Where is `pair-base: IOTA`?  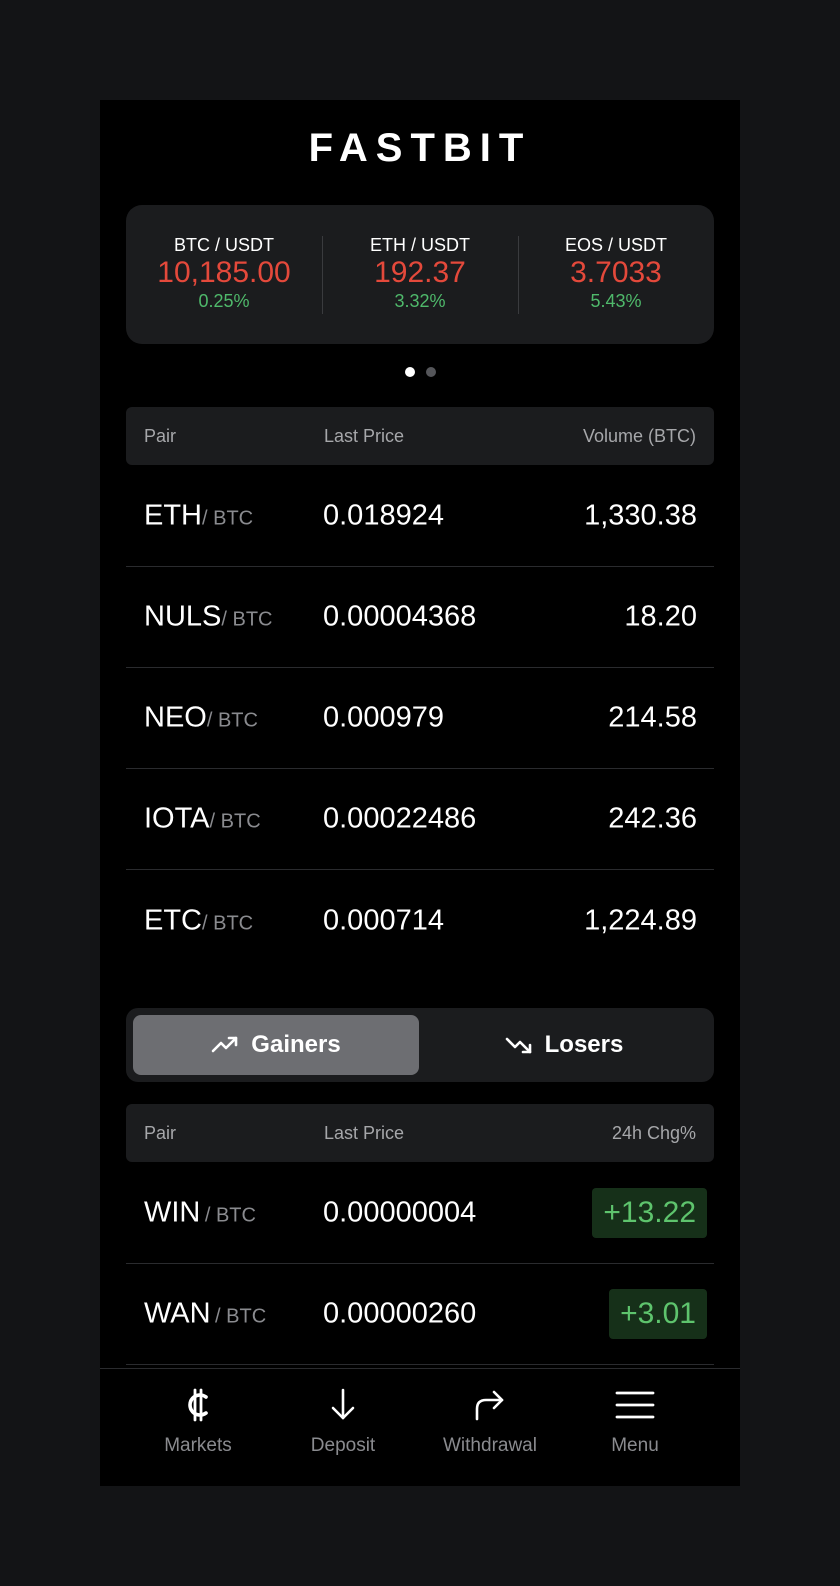
pair-base: IOTA is located at coordinates (177, 818).